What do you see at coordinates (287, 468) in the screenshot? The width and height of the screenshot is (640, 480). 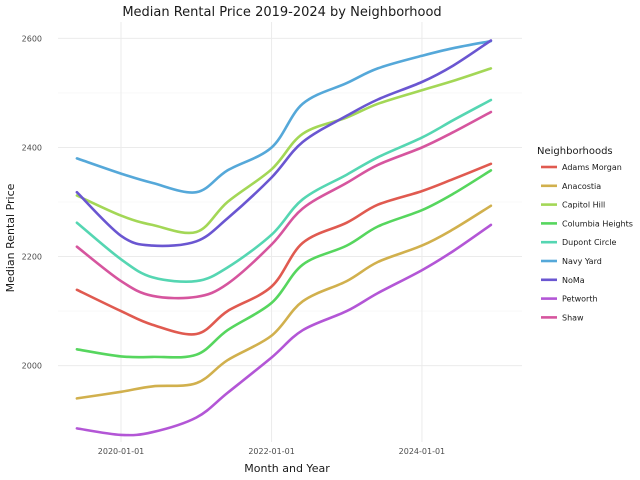 I see `x-axis-title: Month and Year` at bounding box center [287, 468].